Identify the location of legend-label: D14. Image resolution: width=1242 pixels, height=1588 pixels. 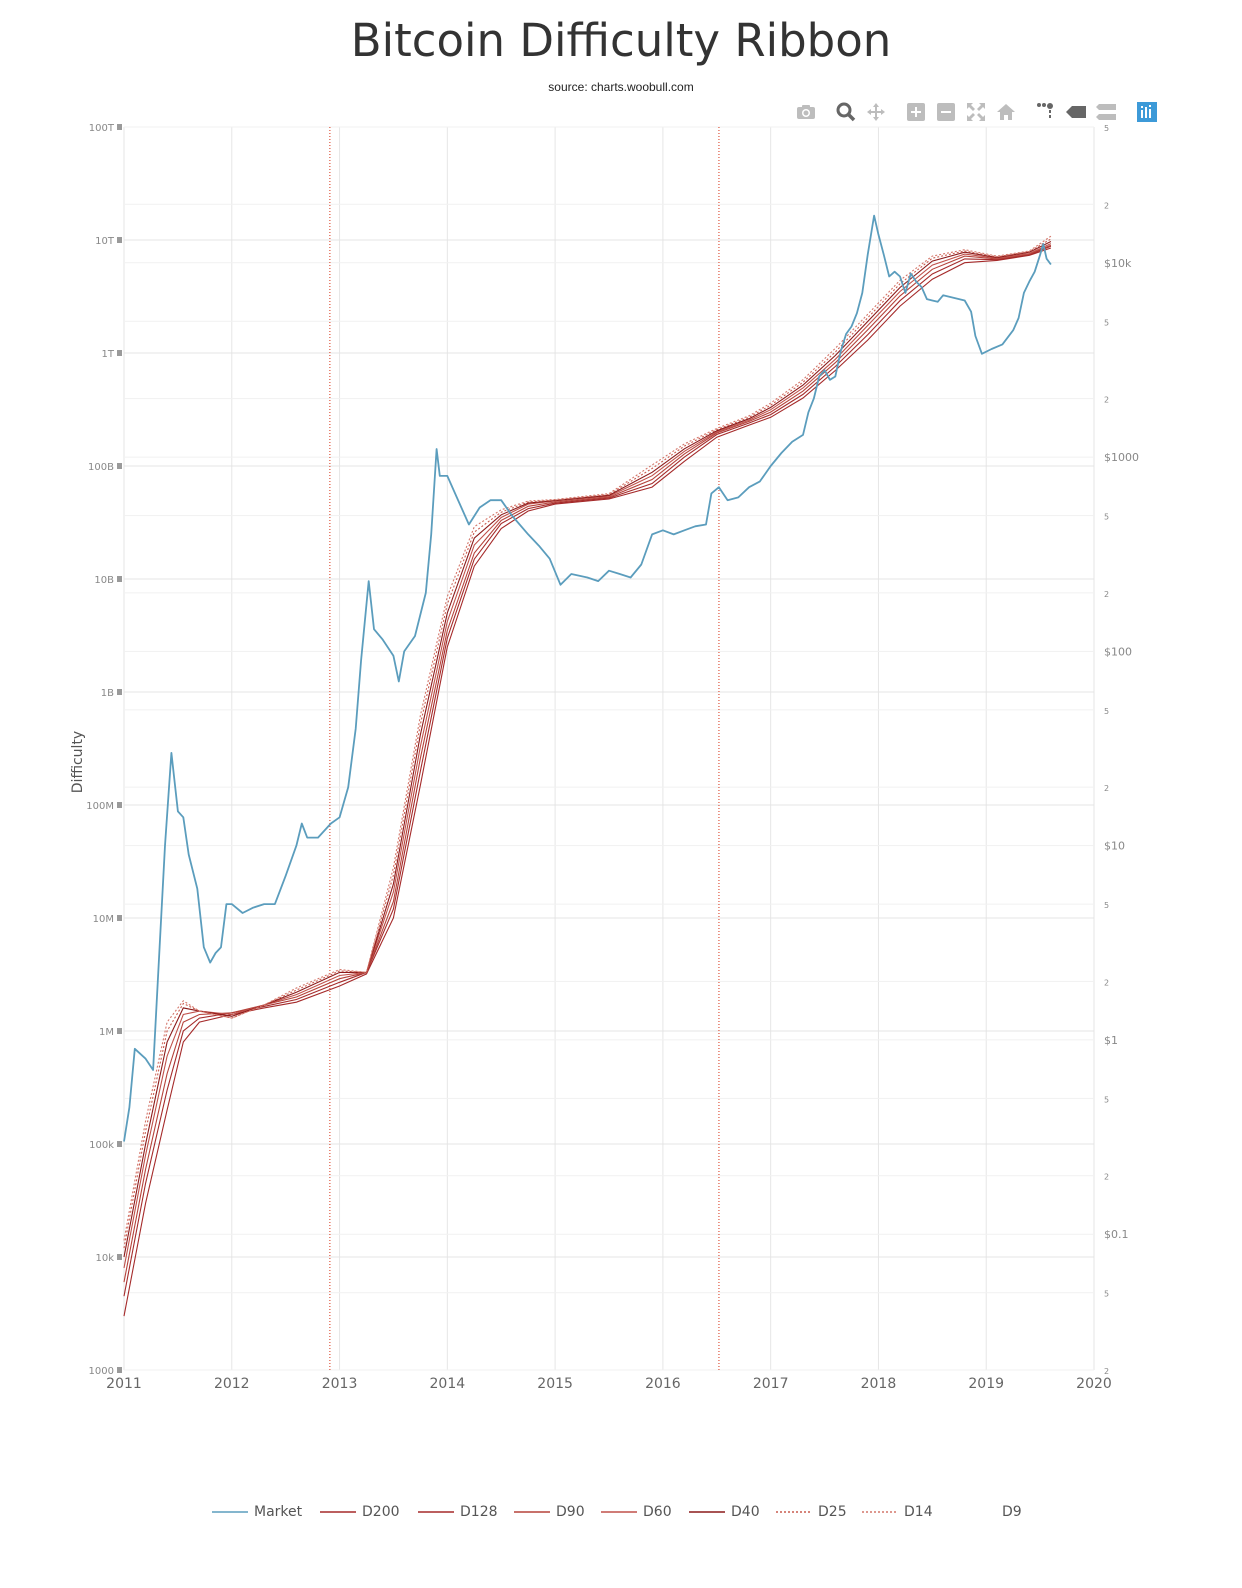
(918, 1512).